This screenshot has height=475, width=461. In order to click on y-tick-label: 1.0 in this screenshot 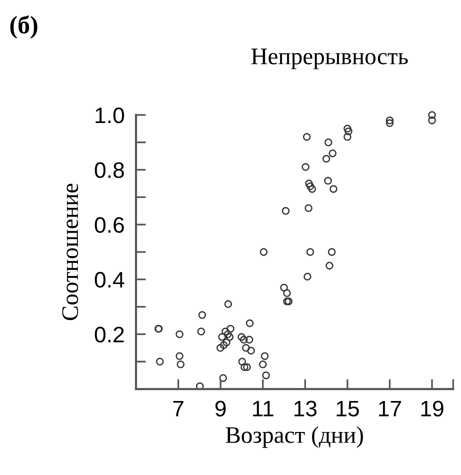, I will do `click(110, 115)`.